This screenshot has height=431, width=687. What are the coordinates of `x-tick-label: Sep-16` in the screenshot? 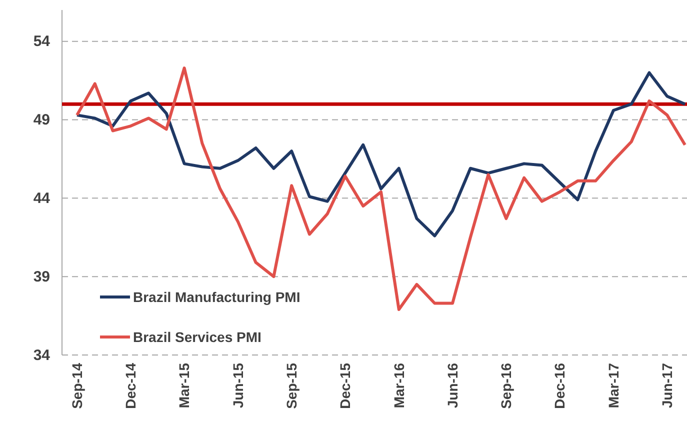 It's located at (506, 385).